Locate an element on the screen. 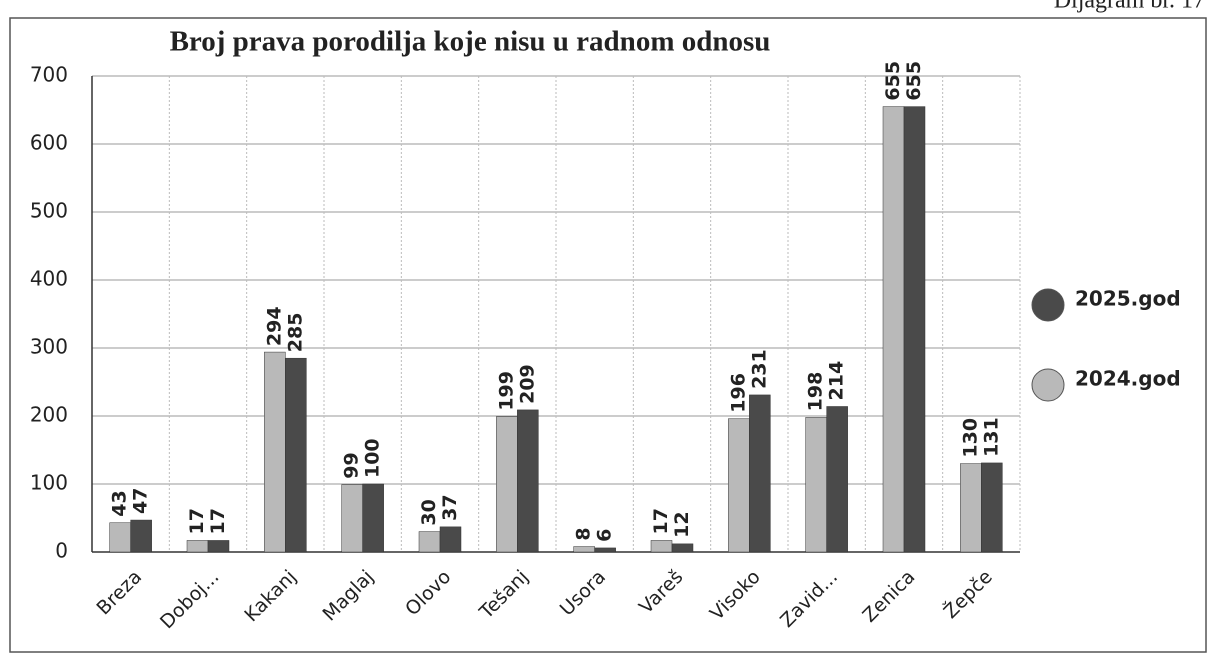 The height and width of the screenshot is (658, 1214). y-tick-label: 300 is located at coordinates (49, 347).